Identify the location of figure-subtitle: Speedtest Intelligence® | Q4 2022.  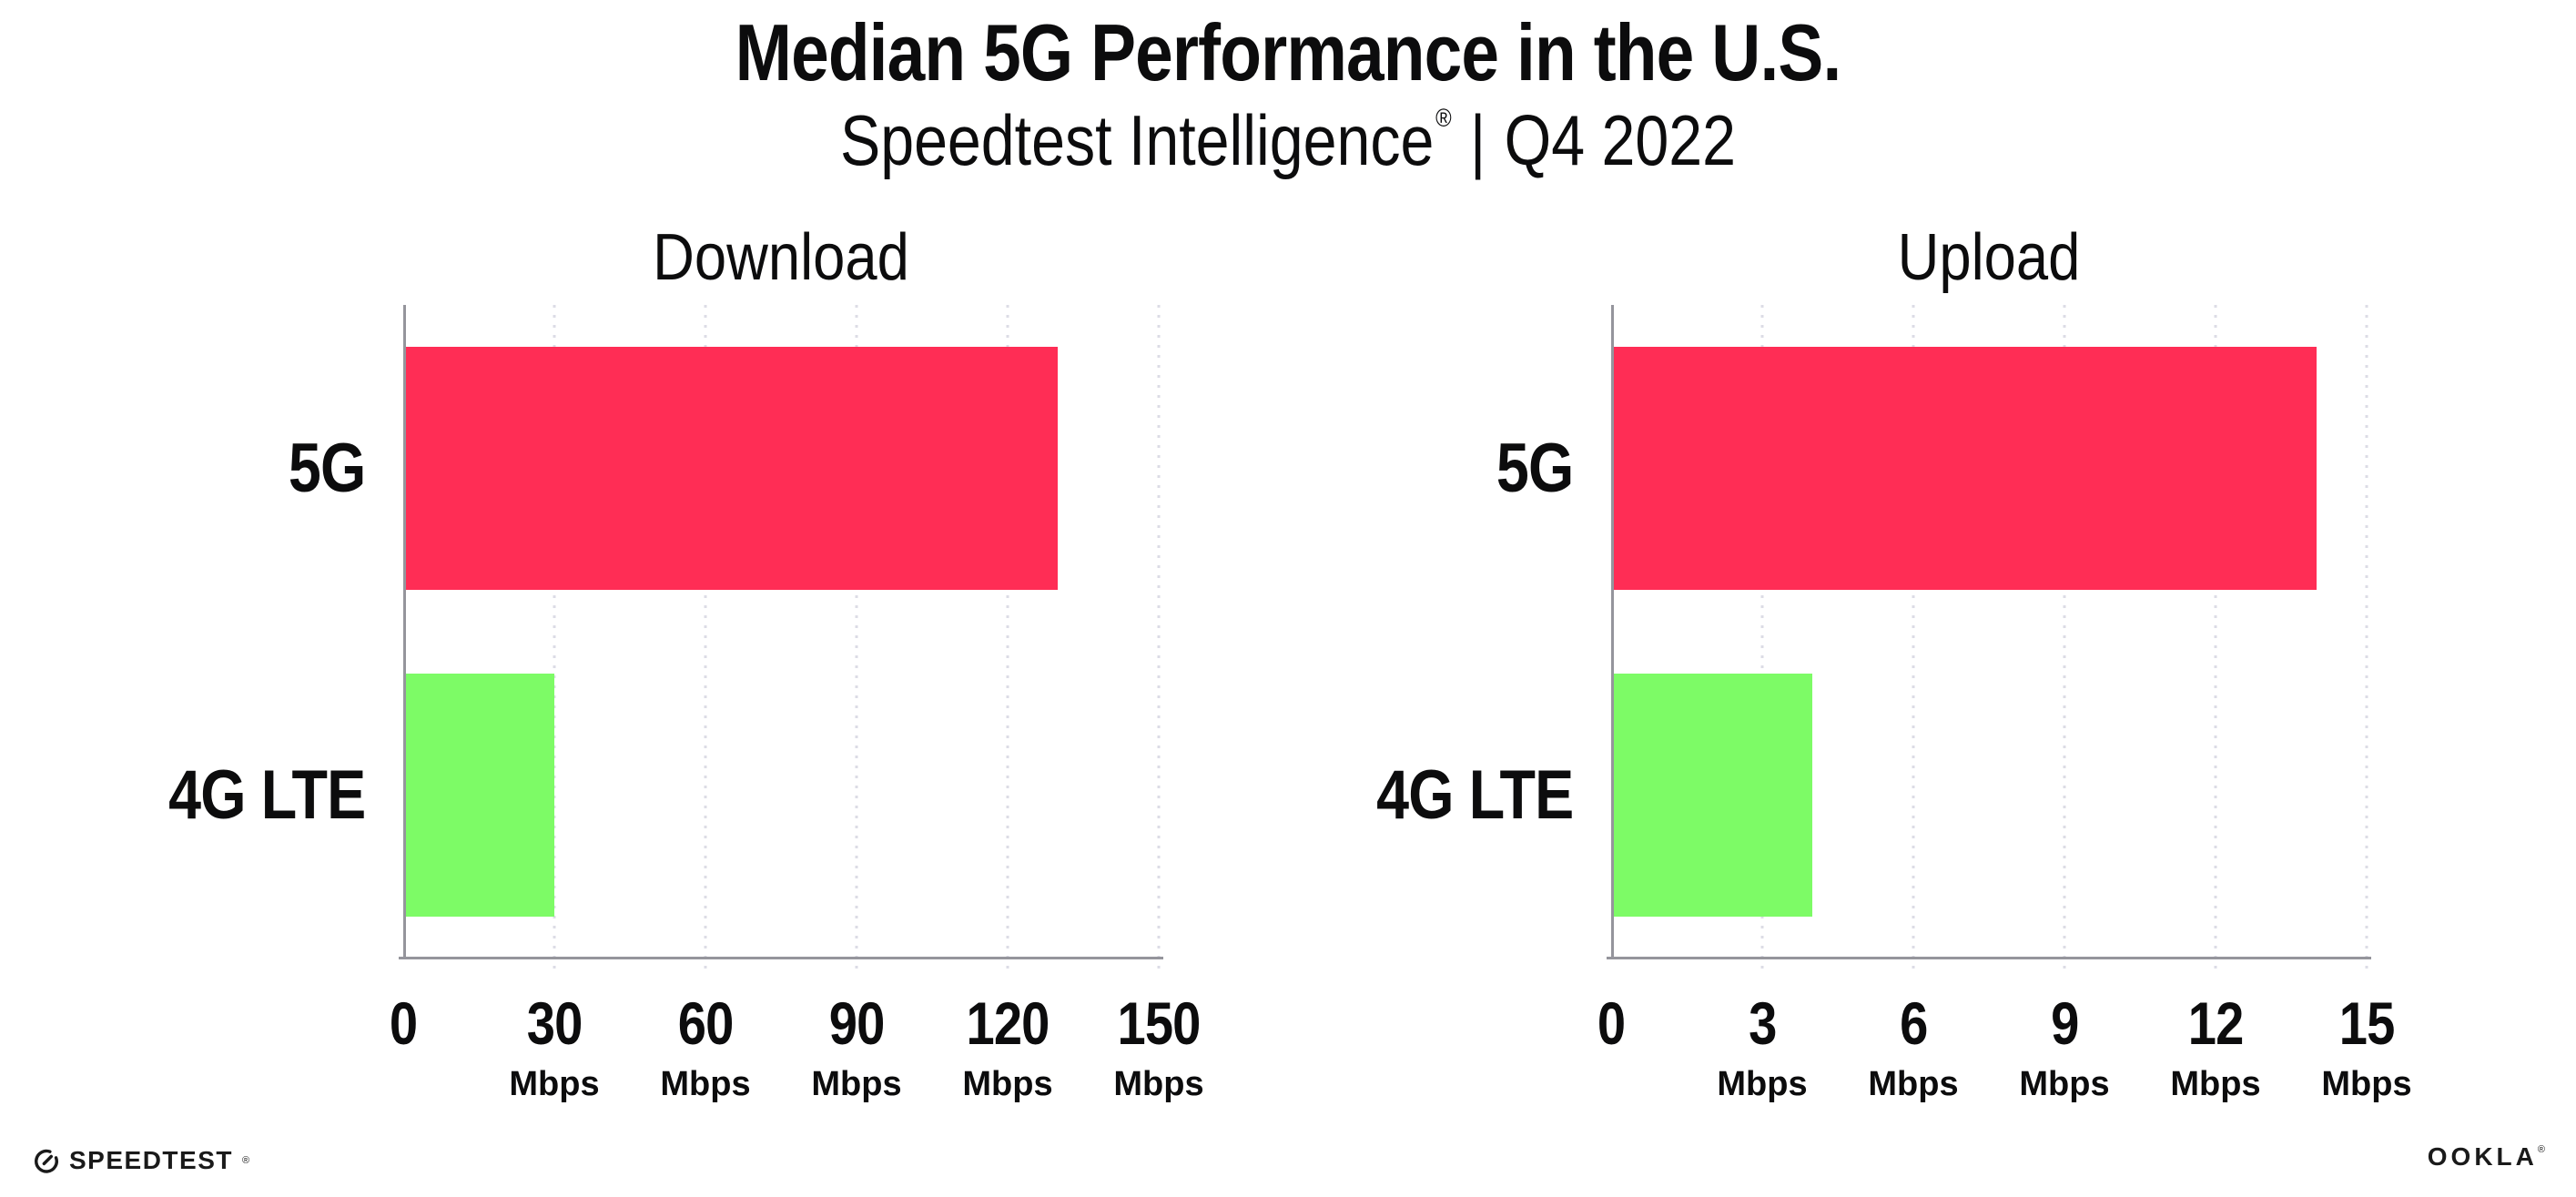
(1288, 140).